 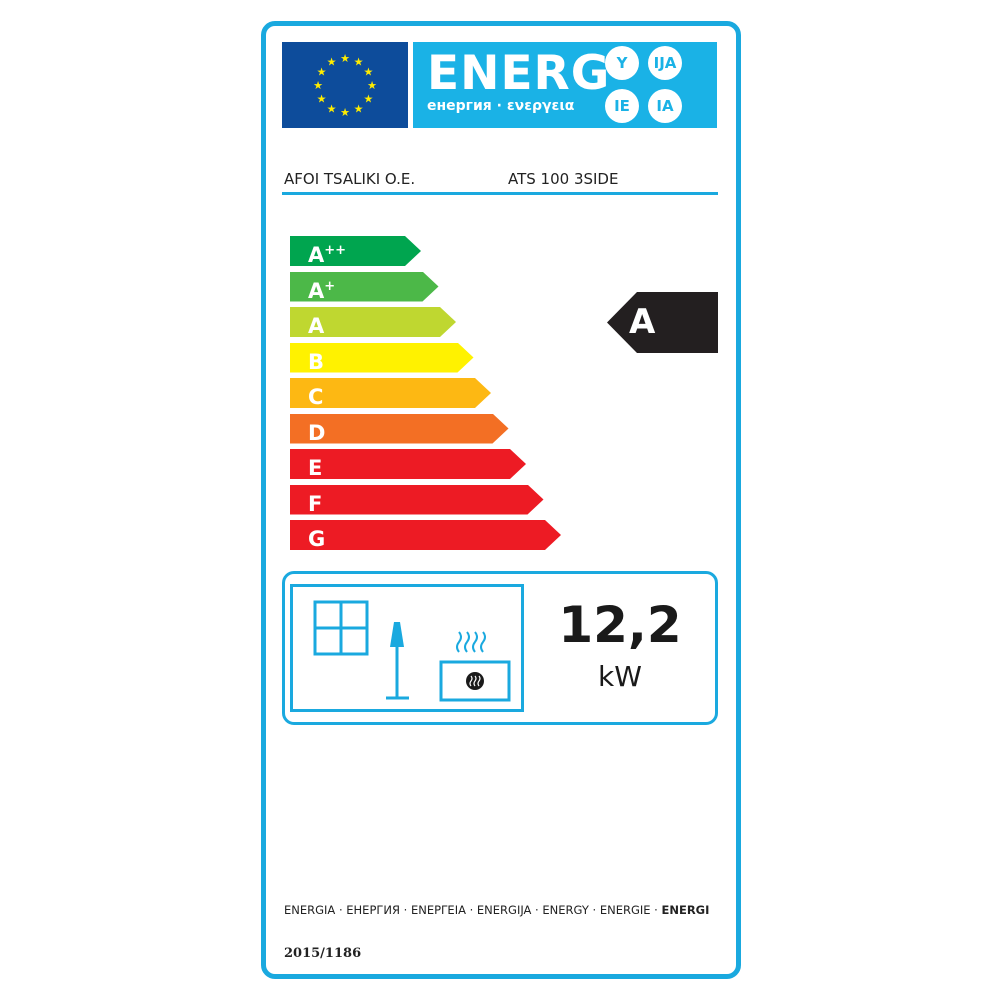 What do you see at coordinates (315, 468) in the screenshot?
I see `energy-class-label: E` at bounding box center [315, 468].